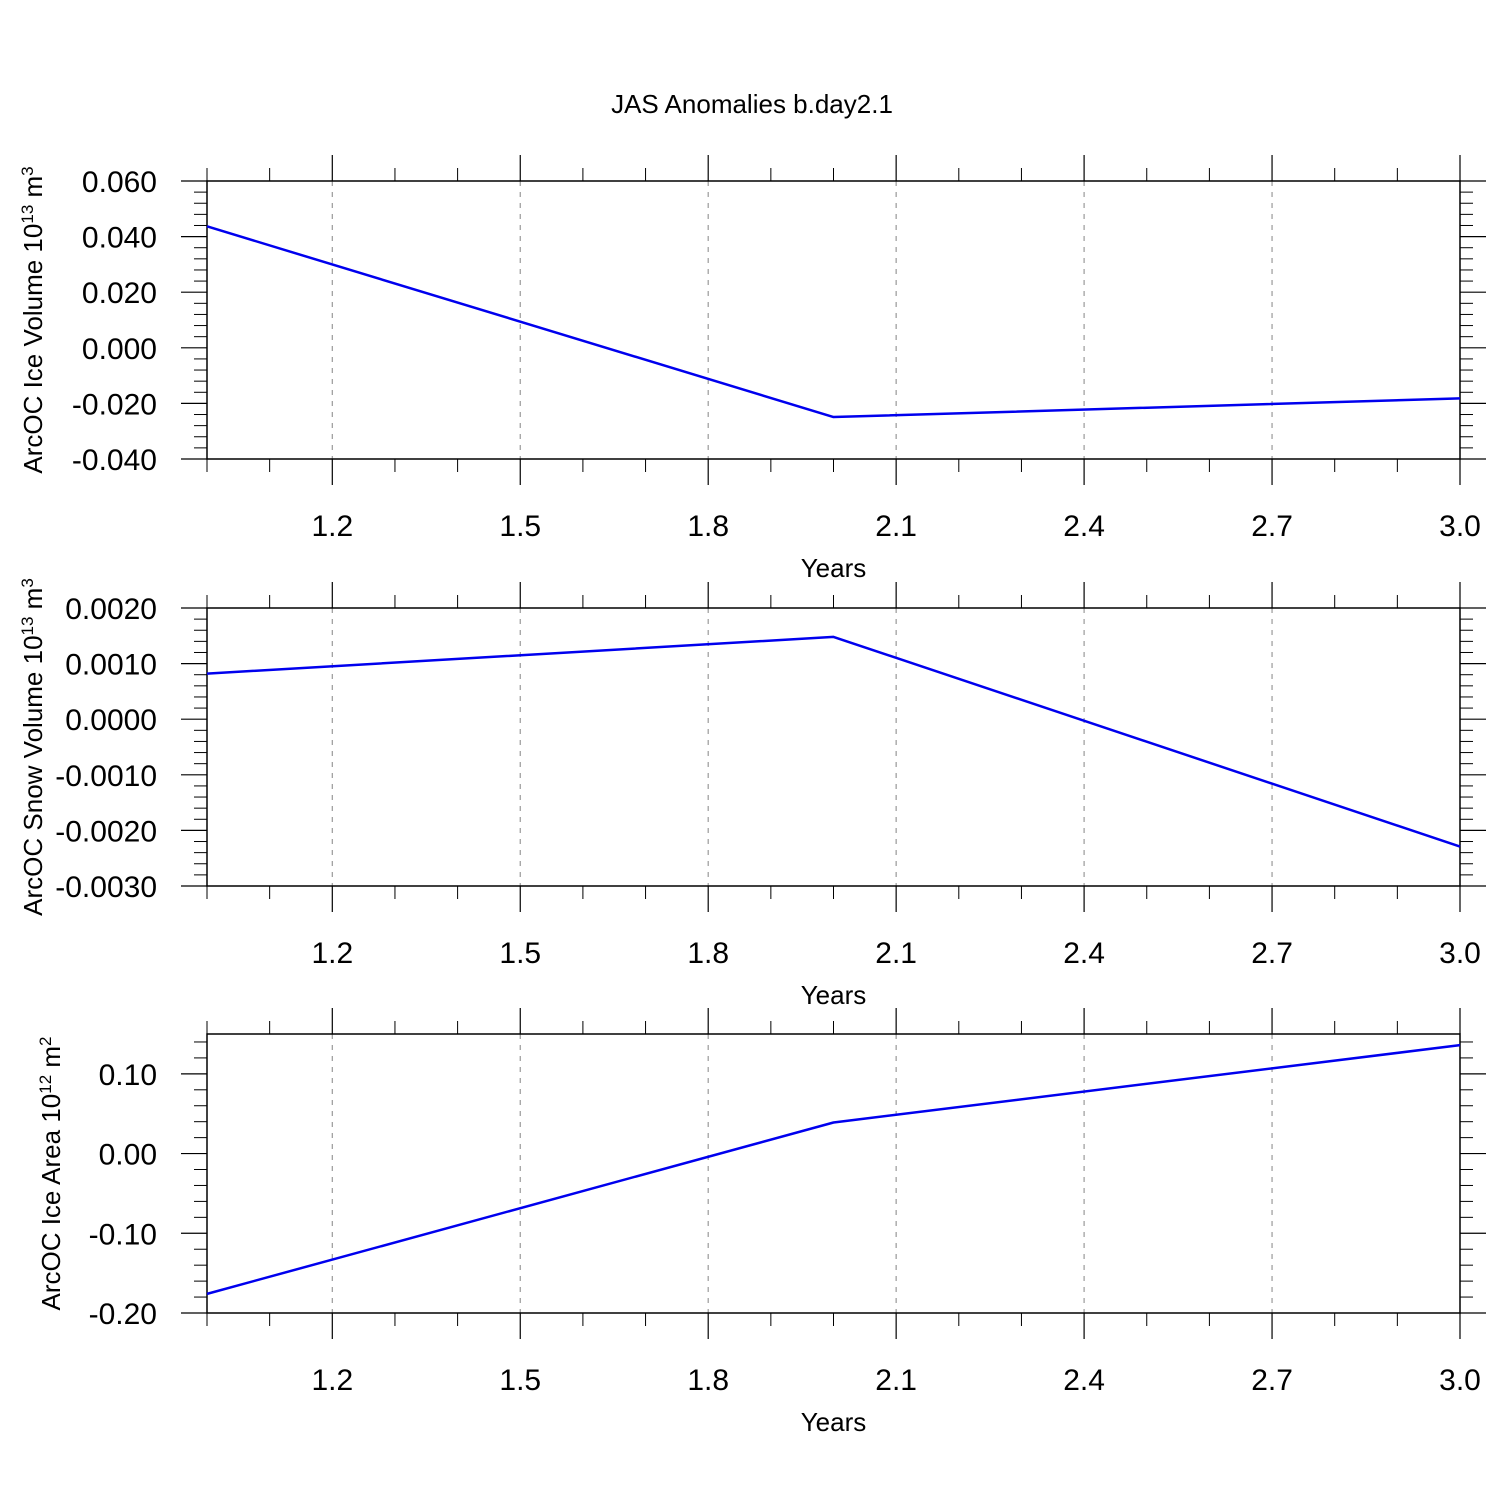 The image size is (1500, 1500). Describe the element at coordinates (111, 609) in the screenshot. I see `y-tick-label: 0.0020` at that location.